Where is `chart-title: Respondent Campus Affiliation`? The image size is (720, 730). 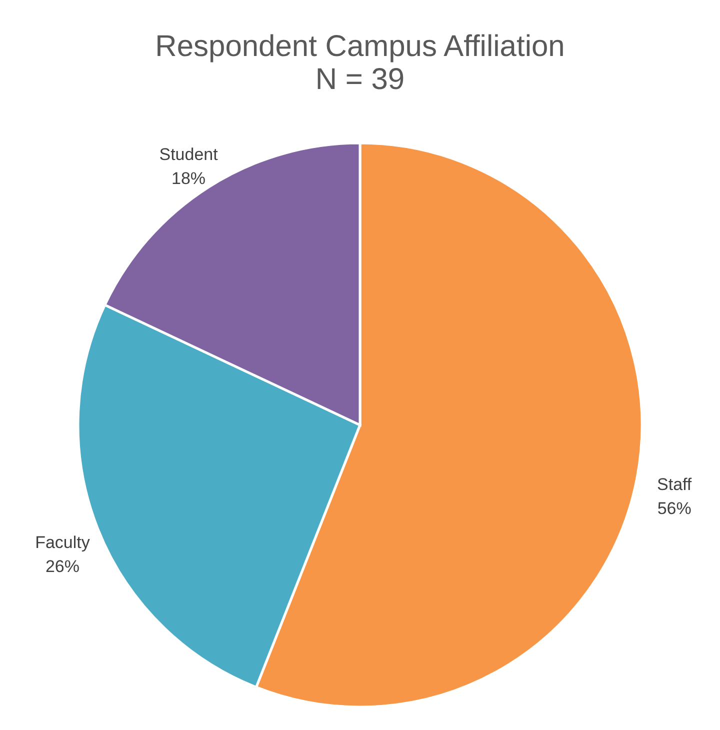 chart-title: Respondent Campus Affiliation is located at coordinates (360, 46).